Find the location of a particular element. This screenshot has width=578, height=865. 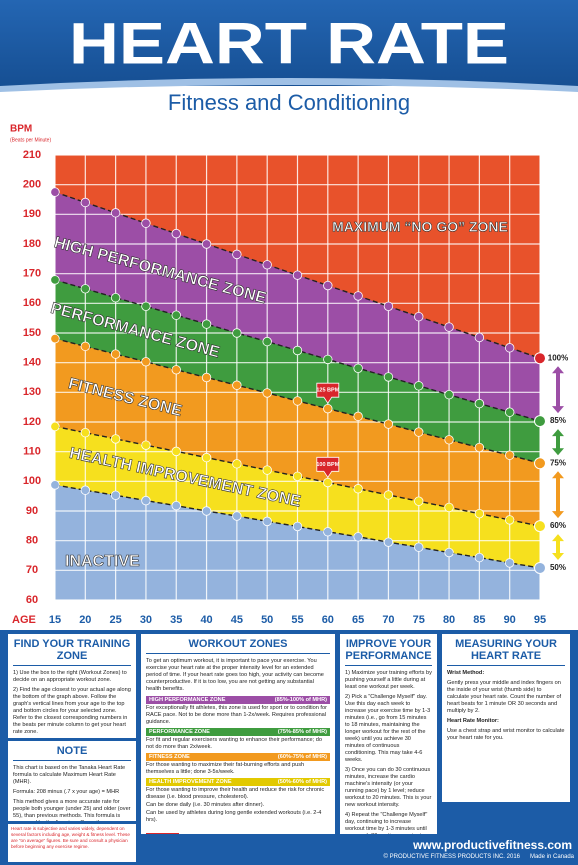

panel-title: MEASURING YOUR HEART RATE is located at coordinates (506, 652).